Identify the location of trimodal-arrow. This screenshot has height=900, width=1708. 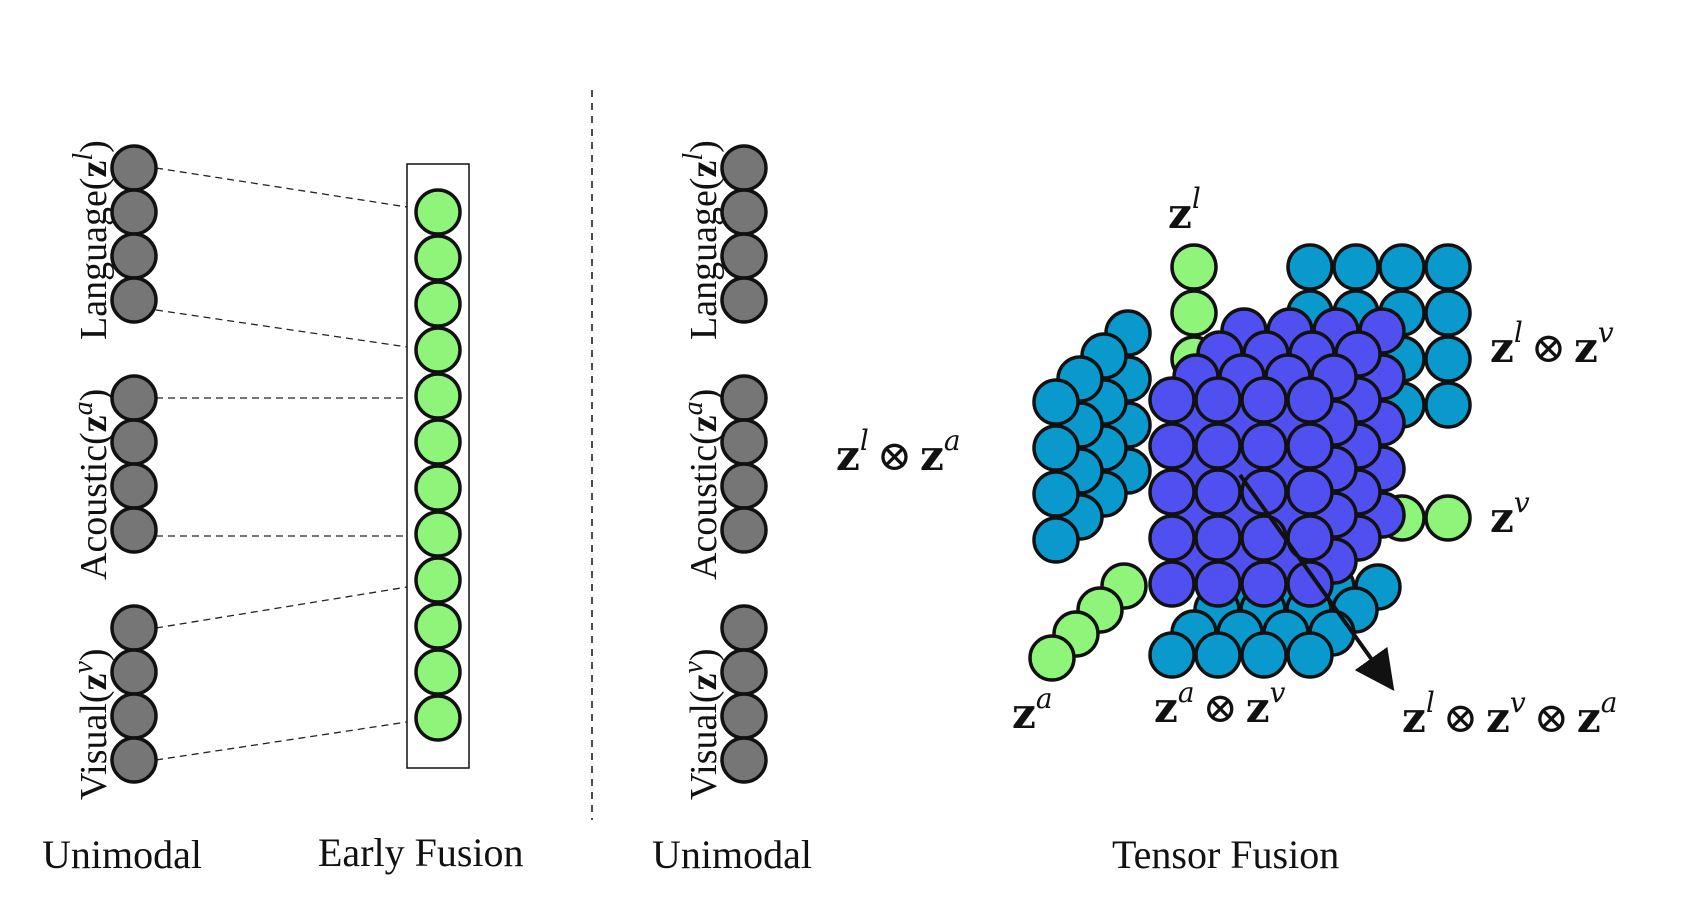
(1316, 582).